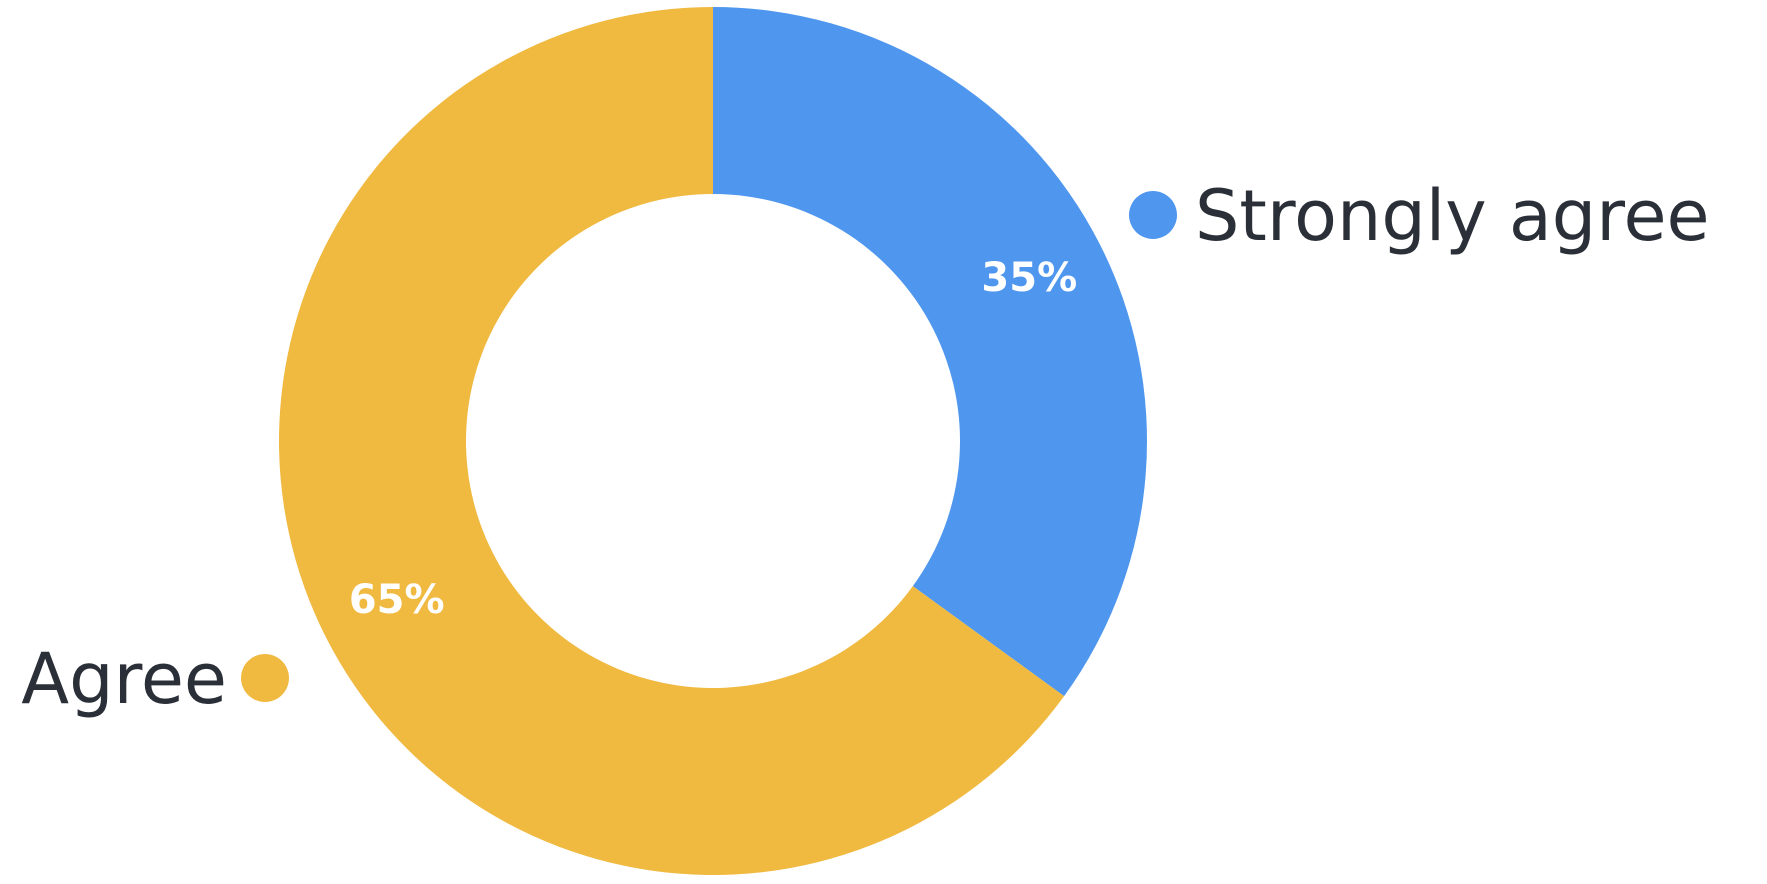 The image size is (1767, 884). Describe the element at coordinates (265, 678) in the screenshot. I see `legend-marker-agree` at that location.